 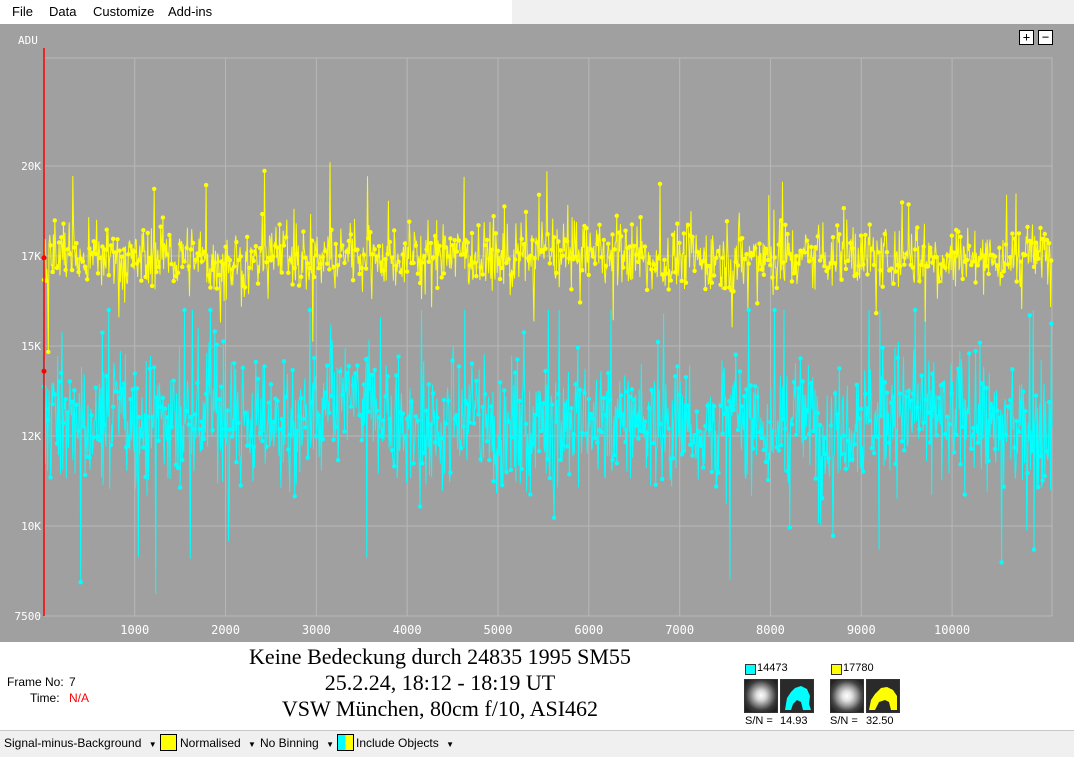 I want to click on zoom-out-button: −, so click(x=1045, y=37).